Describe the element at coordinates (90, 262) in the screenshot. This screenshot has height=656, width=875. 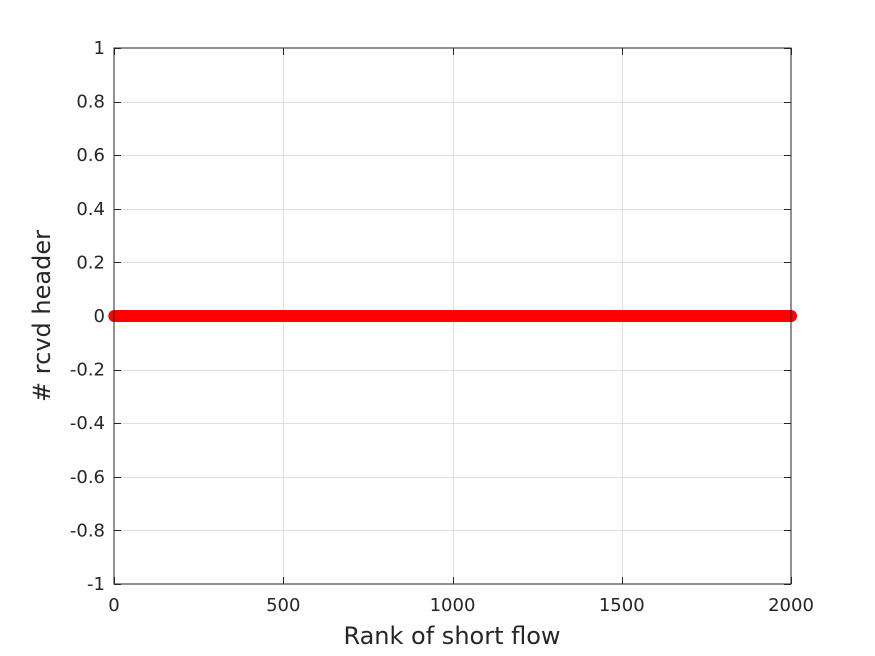
I see `y-tick-label: 0.2` at that location.